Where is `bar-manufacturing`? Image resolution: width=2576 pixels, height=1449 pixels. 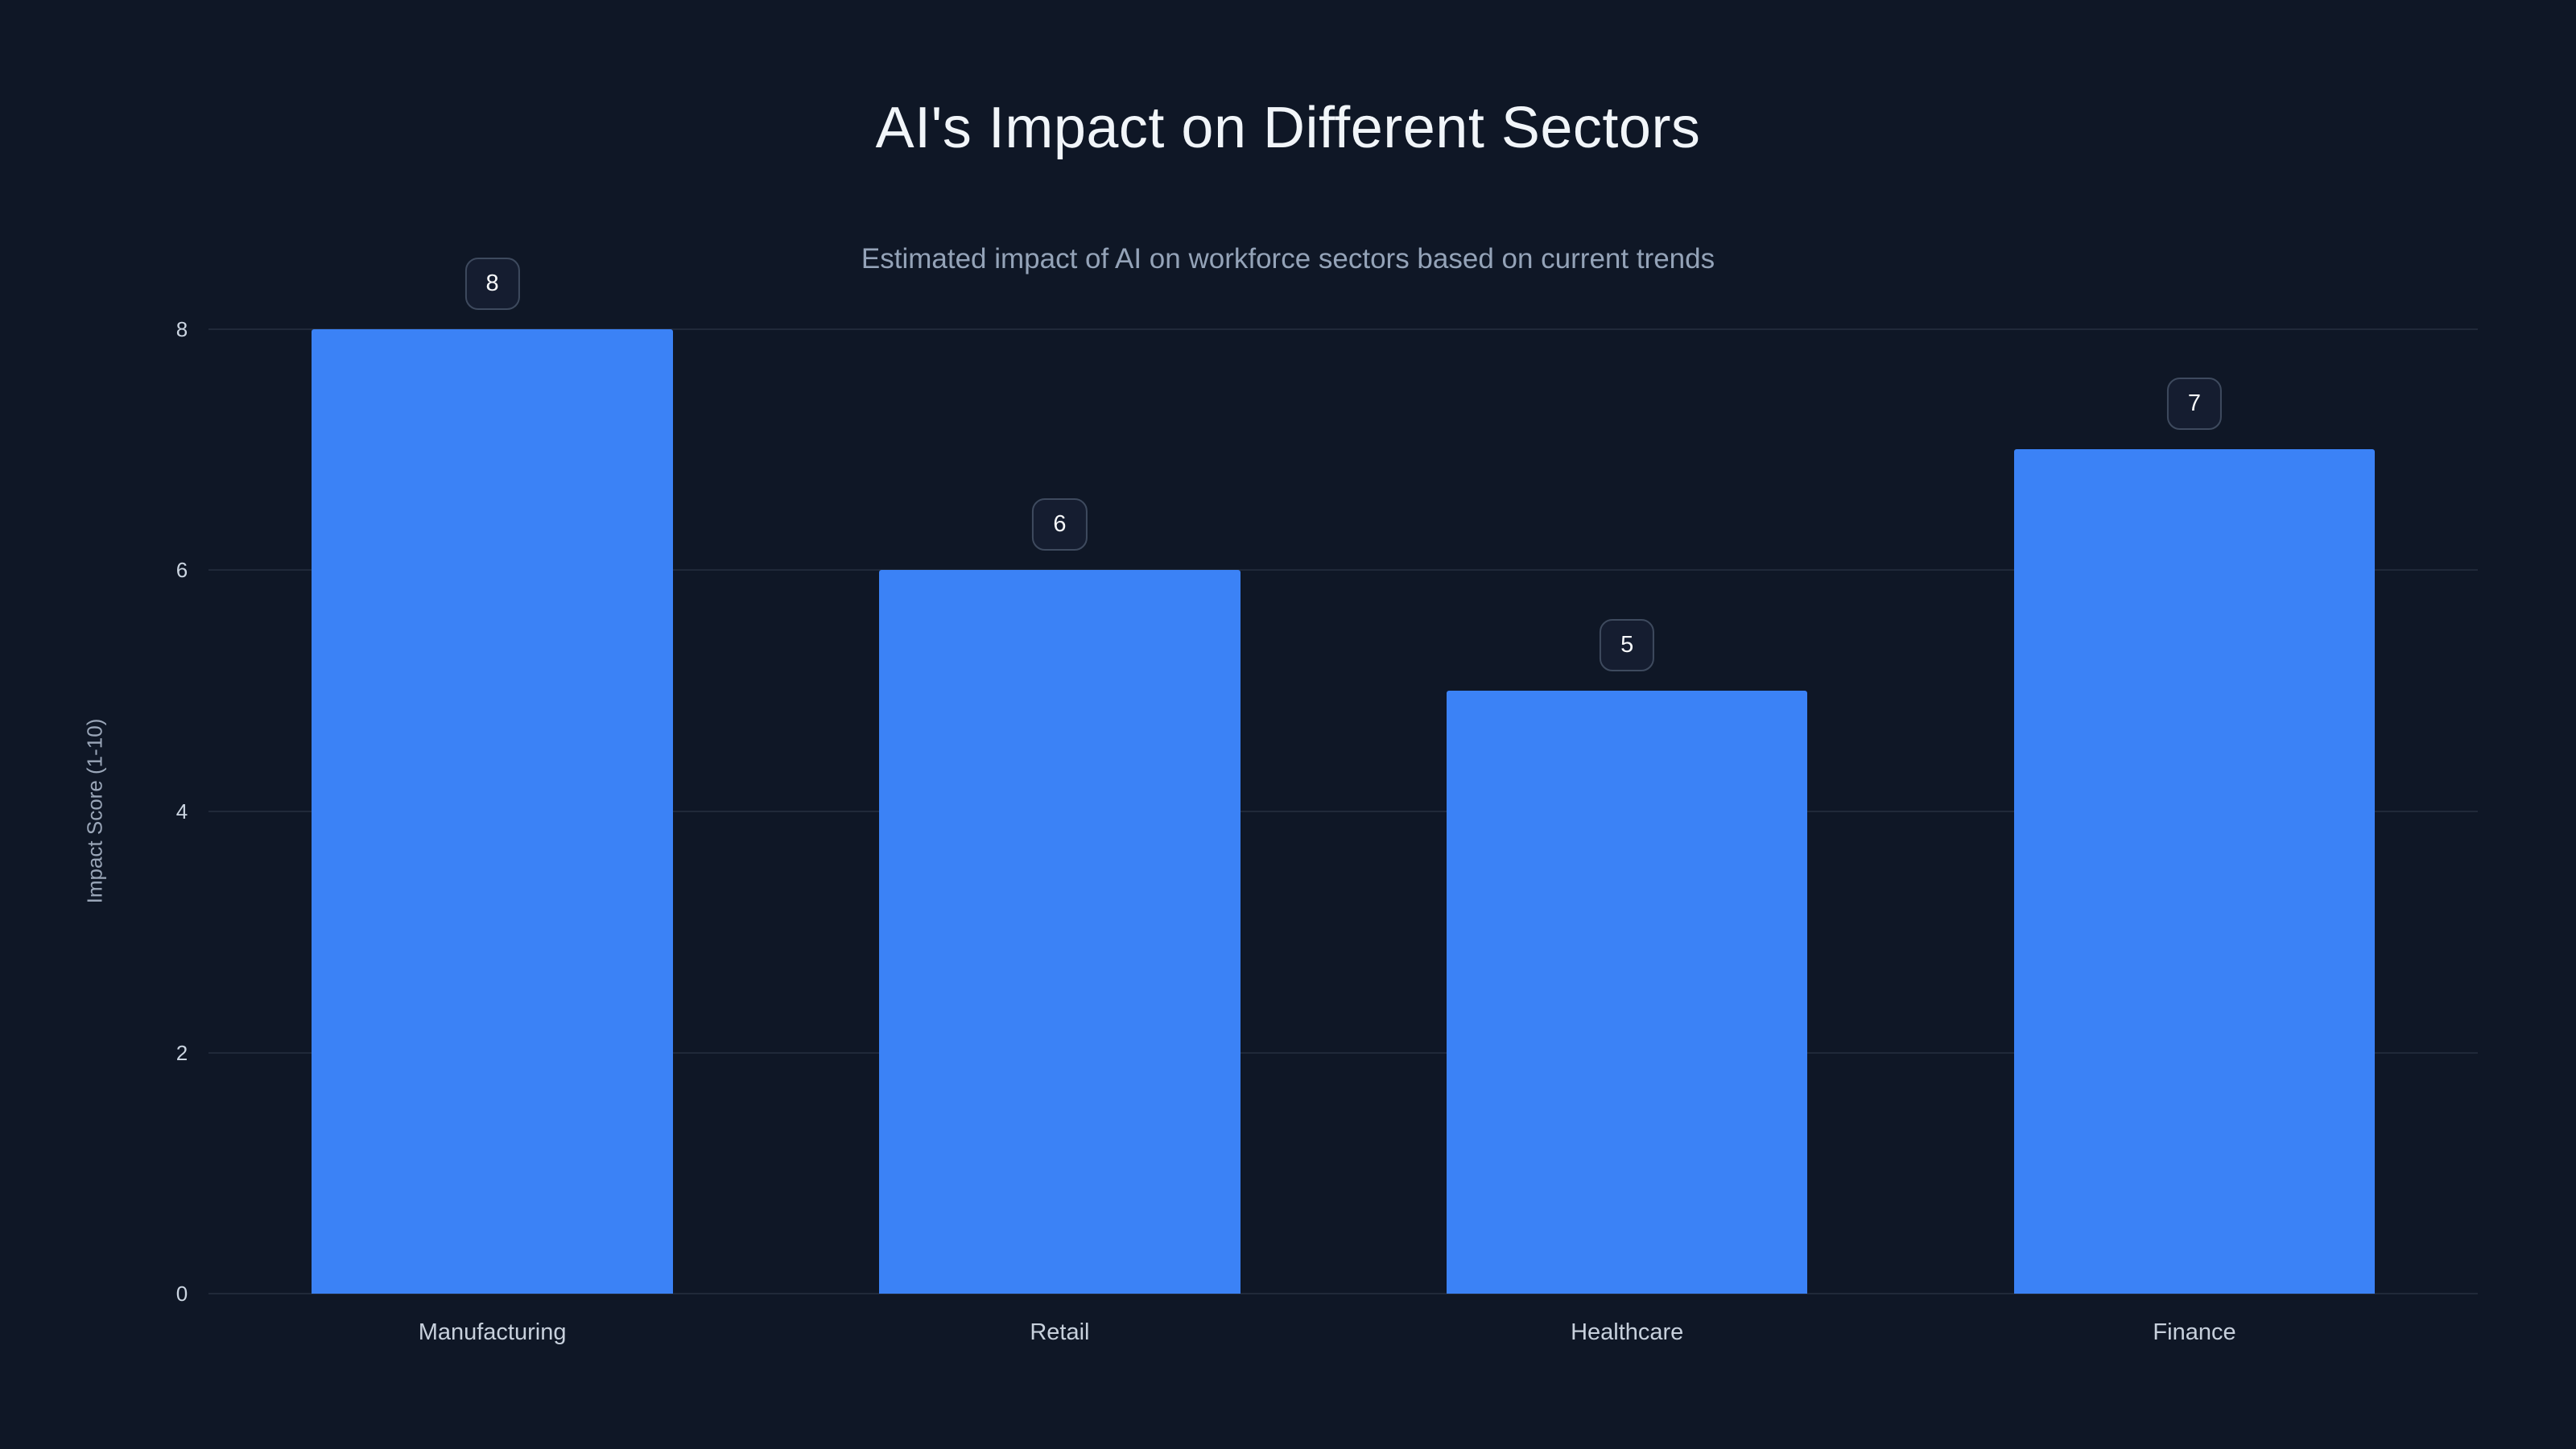 bar-manufacturing is located at coordinates (492, 811).